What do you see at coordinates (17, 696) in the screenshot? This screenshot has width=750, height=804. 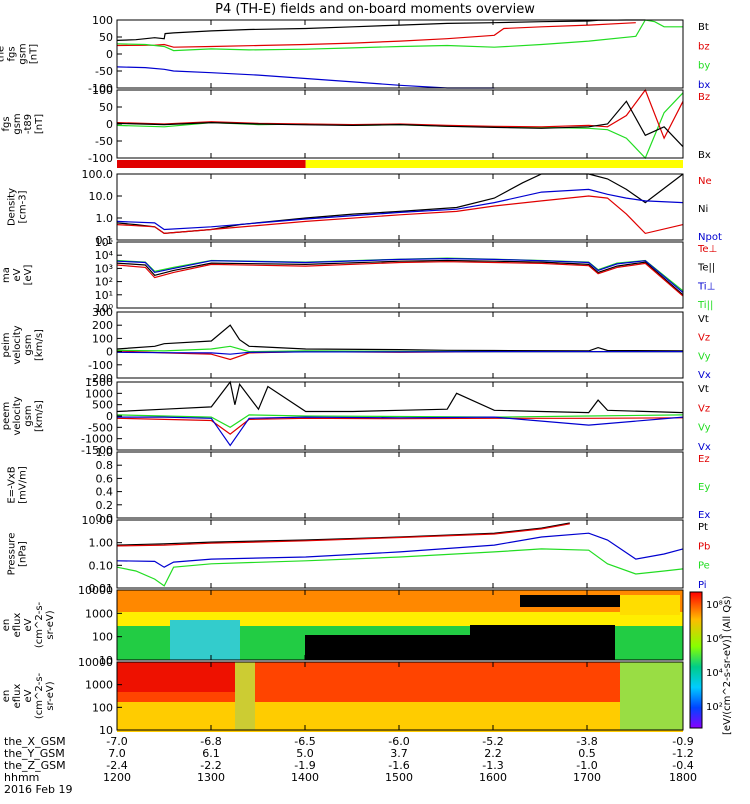 I see `y-axis-label: eflux` at bounding box center [17, 696].